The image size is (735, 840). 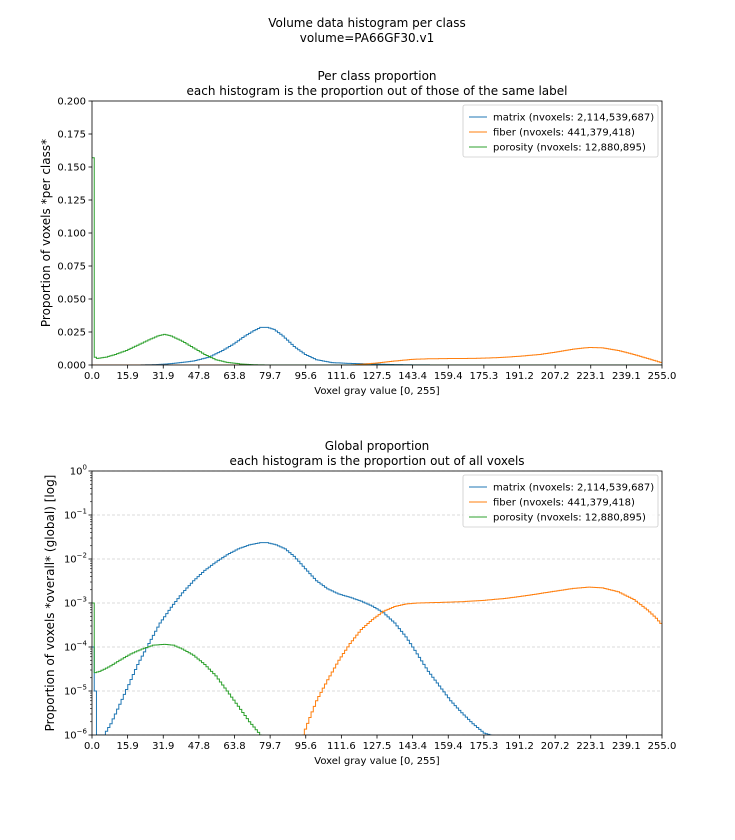 I want to click on series-line-porosity, so click(x=177, y=668).